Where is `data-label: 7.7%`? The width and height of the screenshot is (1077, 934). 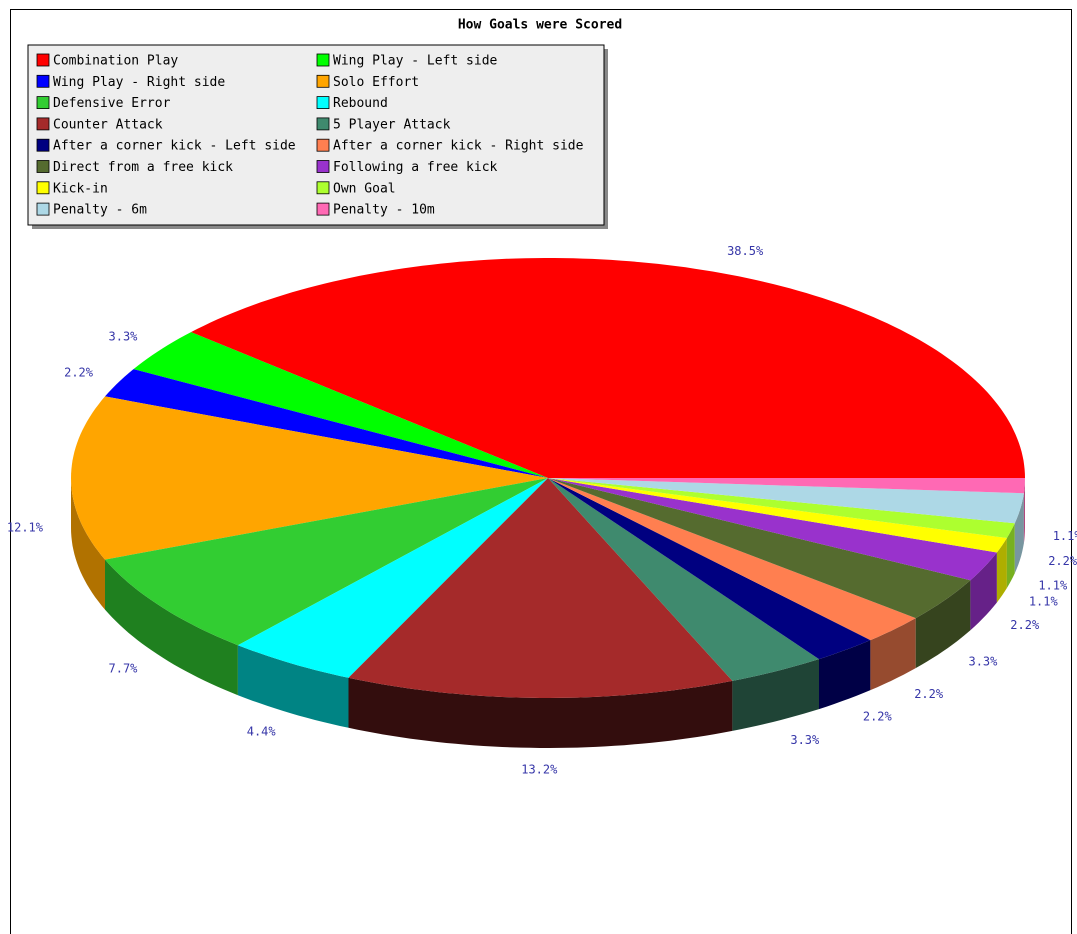 data-label: 7.7% is located at coordinates (124, 668).